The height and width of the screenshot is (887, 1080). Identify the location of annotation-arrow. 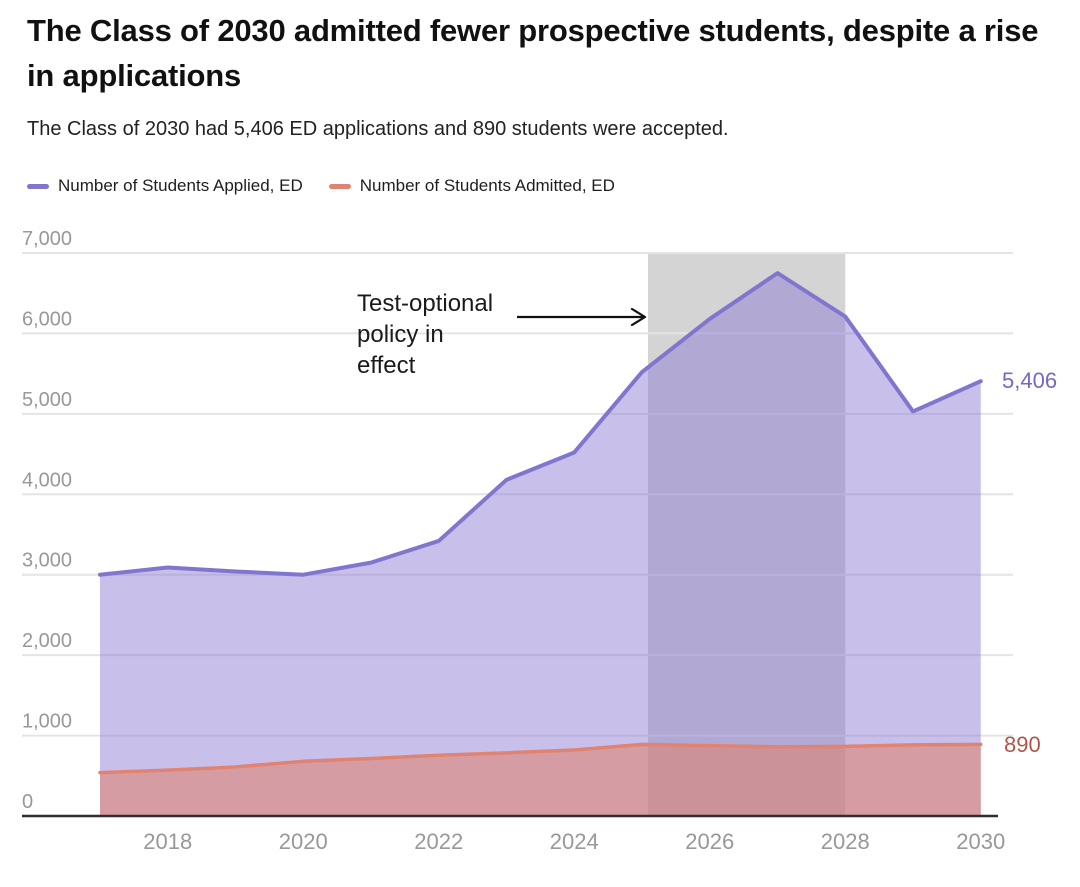
(582, 317).